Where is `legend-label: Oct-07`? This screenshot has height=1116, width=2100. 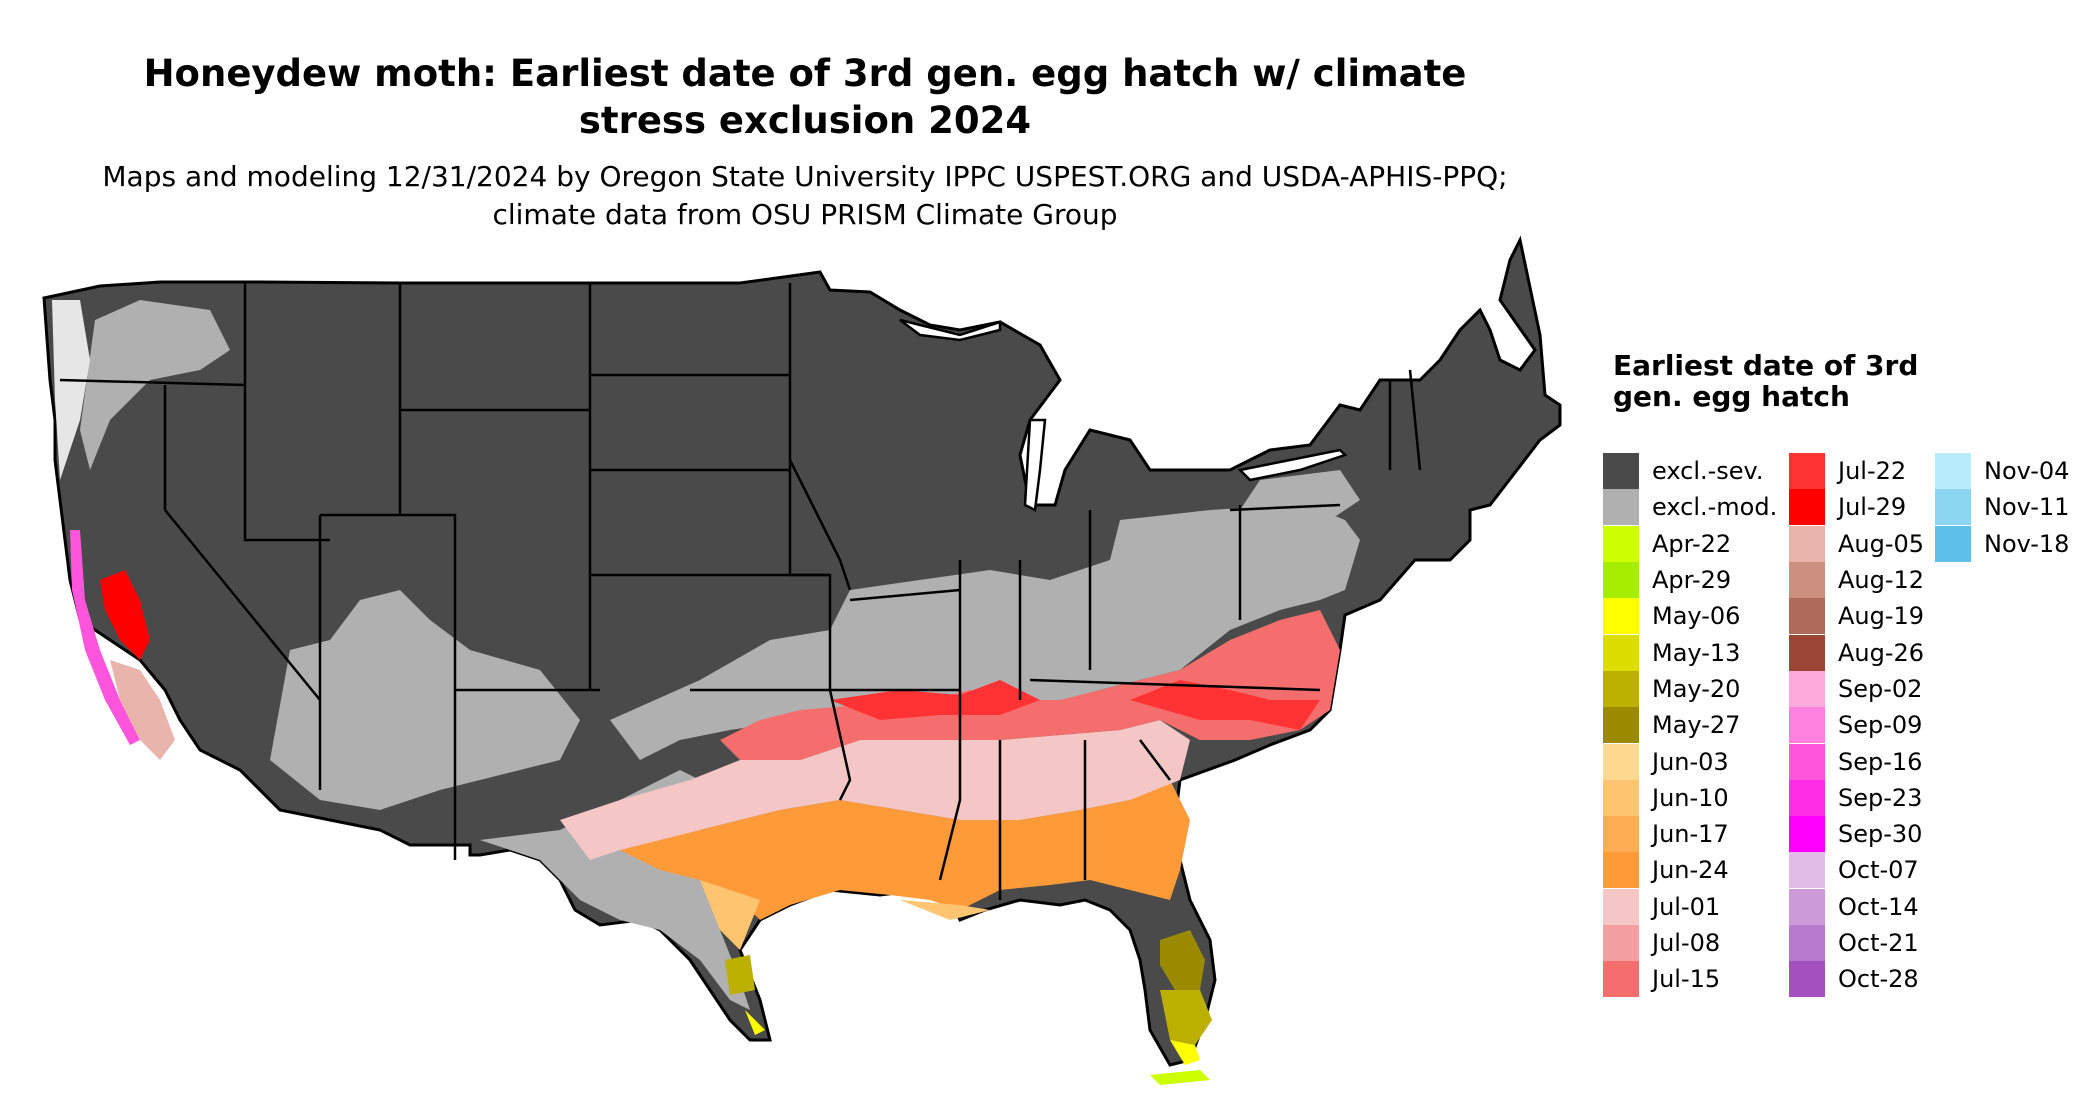 legend-label: Oct-07 is located at coordinates (1878, 870).